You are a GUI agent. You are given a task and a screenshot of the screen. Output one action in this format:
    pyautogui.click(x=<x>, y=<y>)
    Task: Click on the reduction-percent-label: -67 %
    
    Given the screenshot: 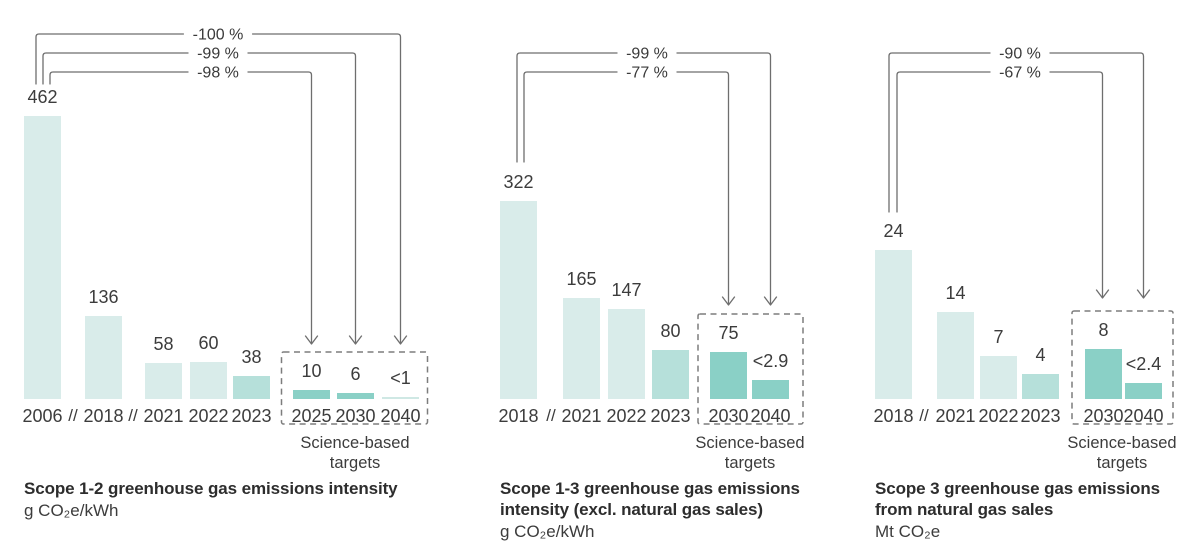 What is the action you would take?
    pyautogui.click(x=1020, y=73)
    